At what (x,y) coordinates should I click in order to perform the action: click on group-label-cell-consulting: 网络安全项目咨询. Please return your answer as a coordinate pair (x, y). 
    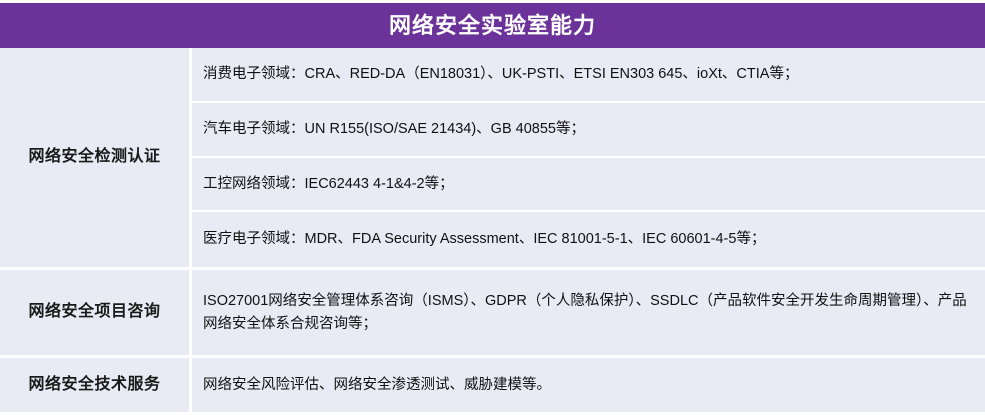
    Looking at the image, I should click on (96, 312).